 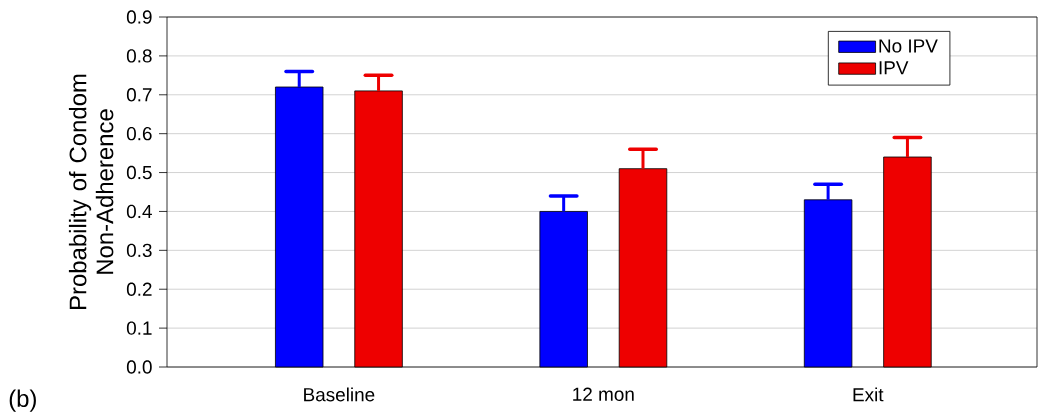 What do you see at coordinates (139, 95) in the screenshot?
I see `y-tick-label: 0.7` at bounding box center [139, 95].